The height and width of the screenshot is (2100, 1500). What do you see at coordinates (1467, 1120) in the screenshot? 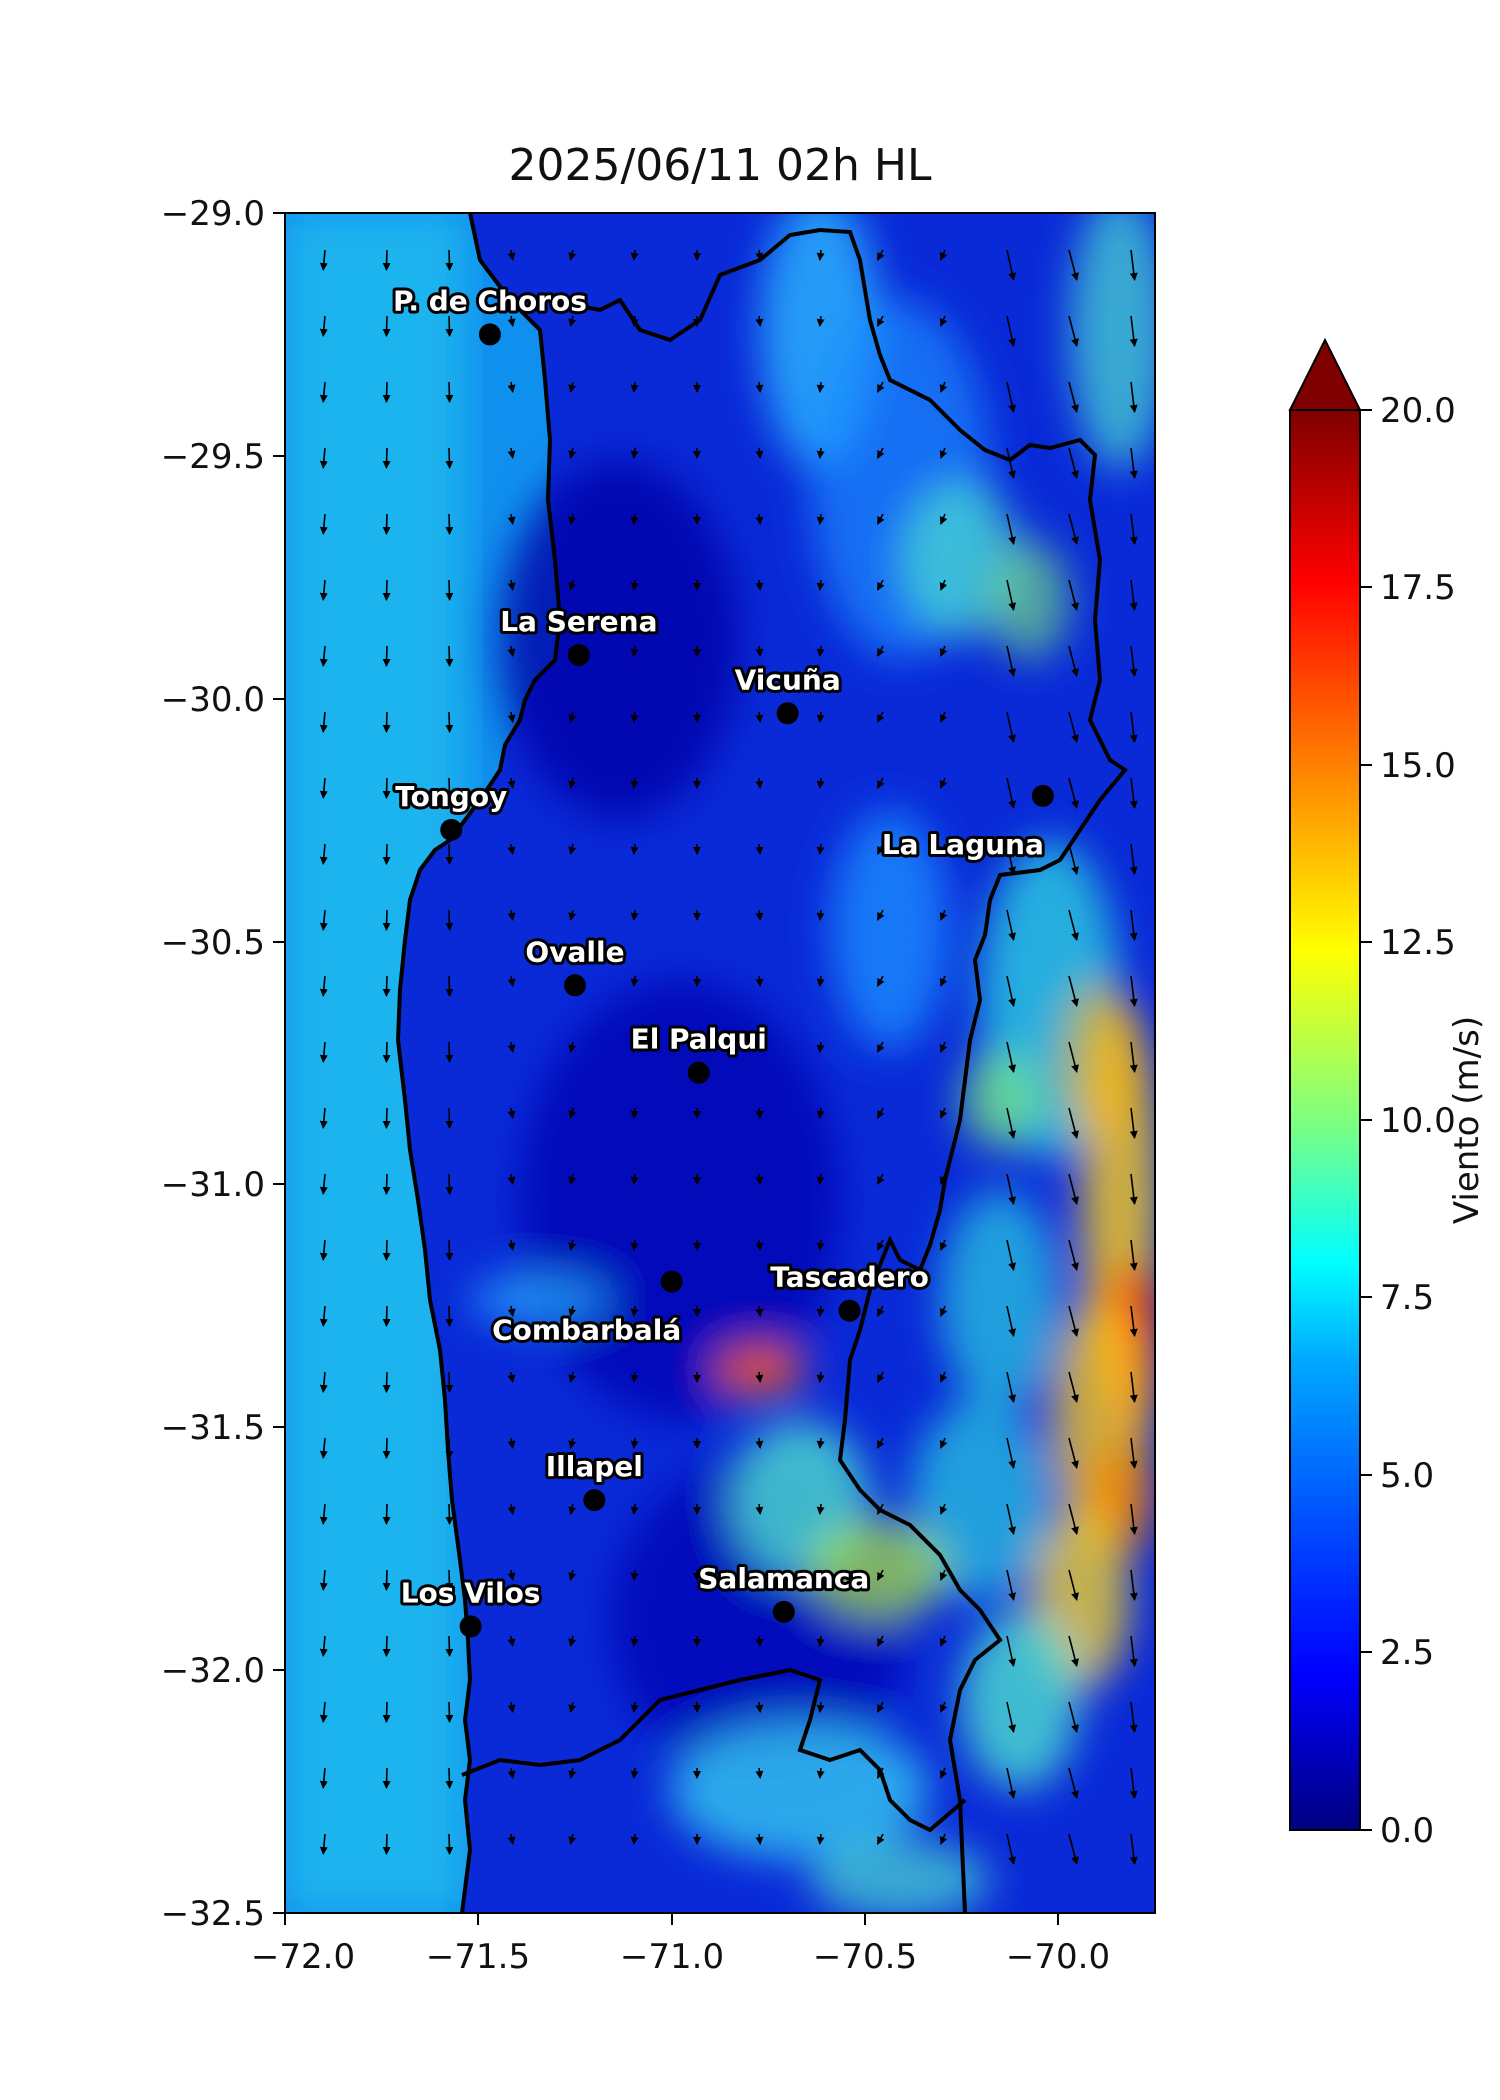
I see `colorbar-label: Viento (m/s)` at bounding box center [1467, 1120].